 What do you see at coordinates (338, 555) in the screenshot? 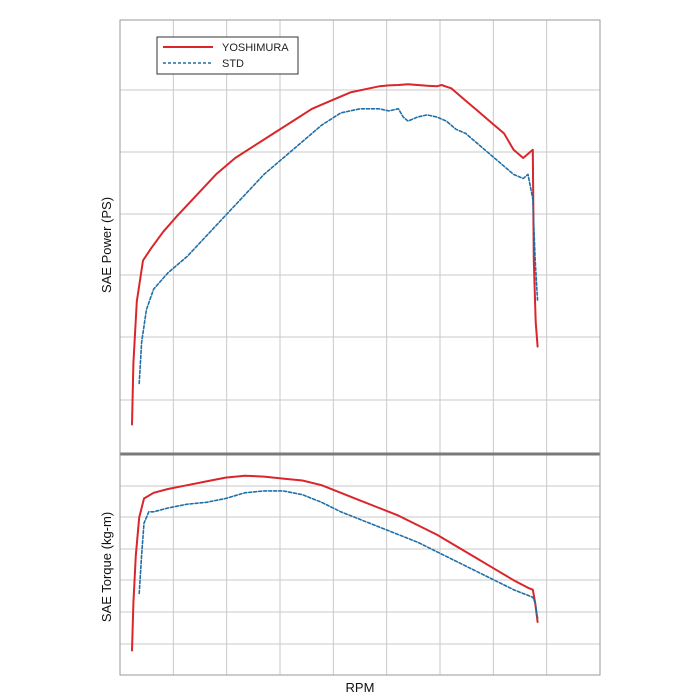
I see `torque-std-series-line` at bounding box center [338, 555].